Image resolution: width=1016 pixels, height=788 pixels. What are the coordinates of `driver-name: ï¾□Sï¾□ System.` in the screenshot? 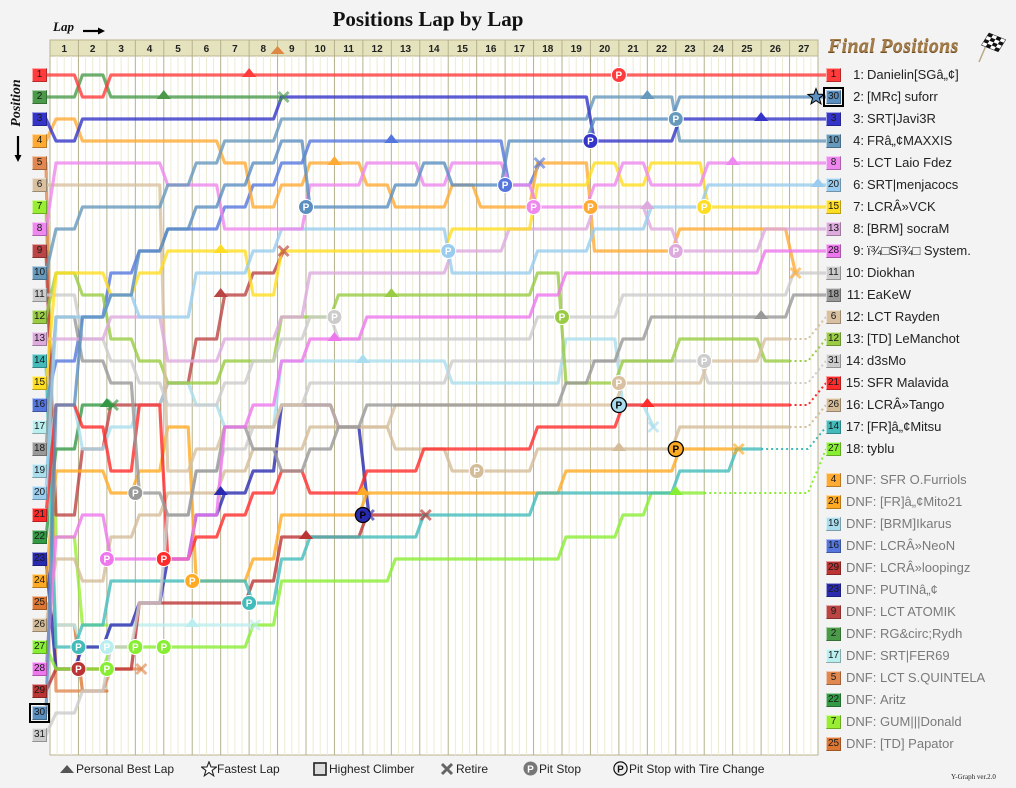 It's located at (919, 250).